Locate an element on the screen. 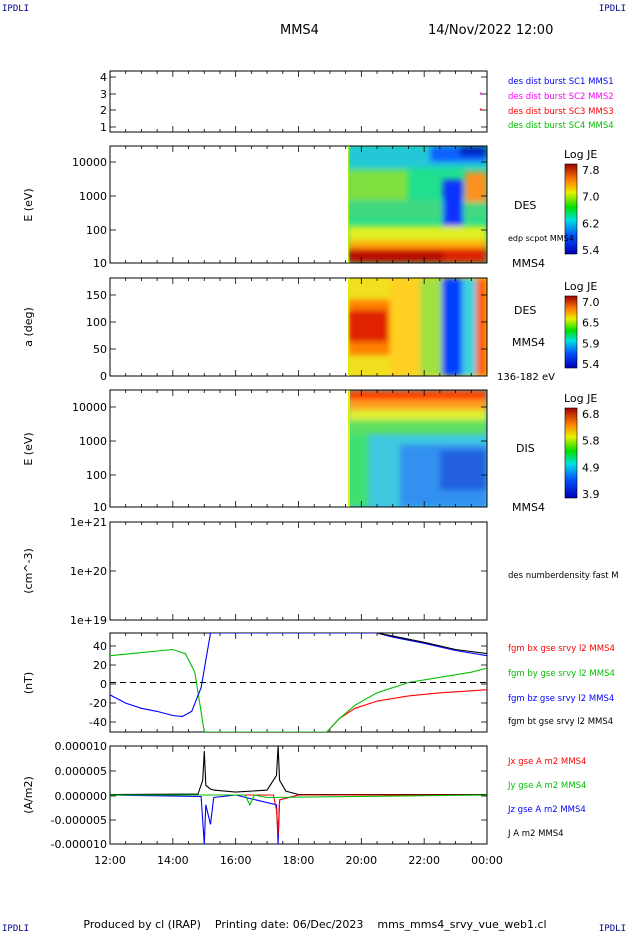 This screenshot has width=630, height=934. des-energy-colorbar-tick: 5.4 is located at coordinates (591, 250).